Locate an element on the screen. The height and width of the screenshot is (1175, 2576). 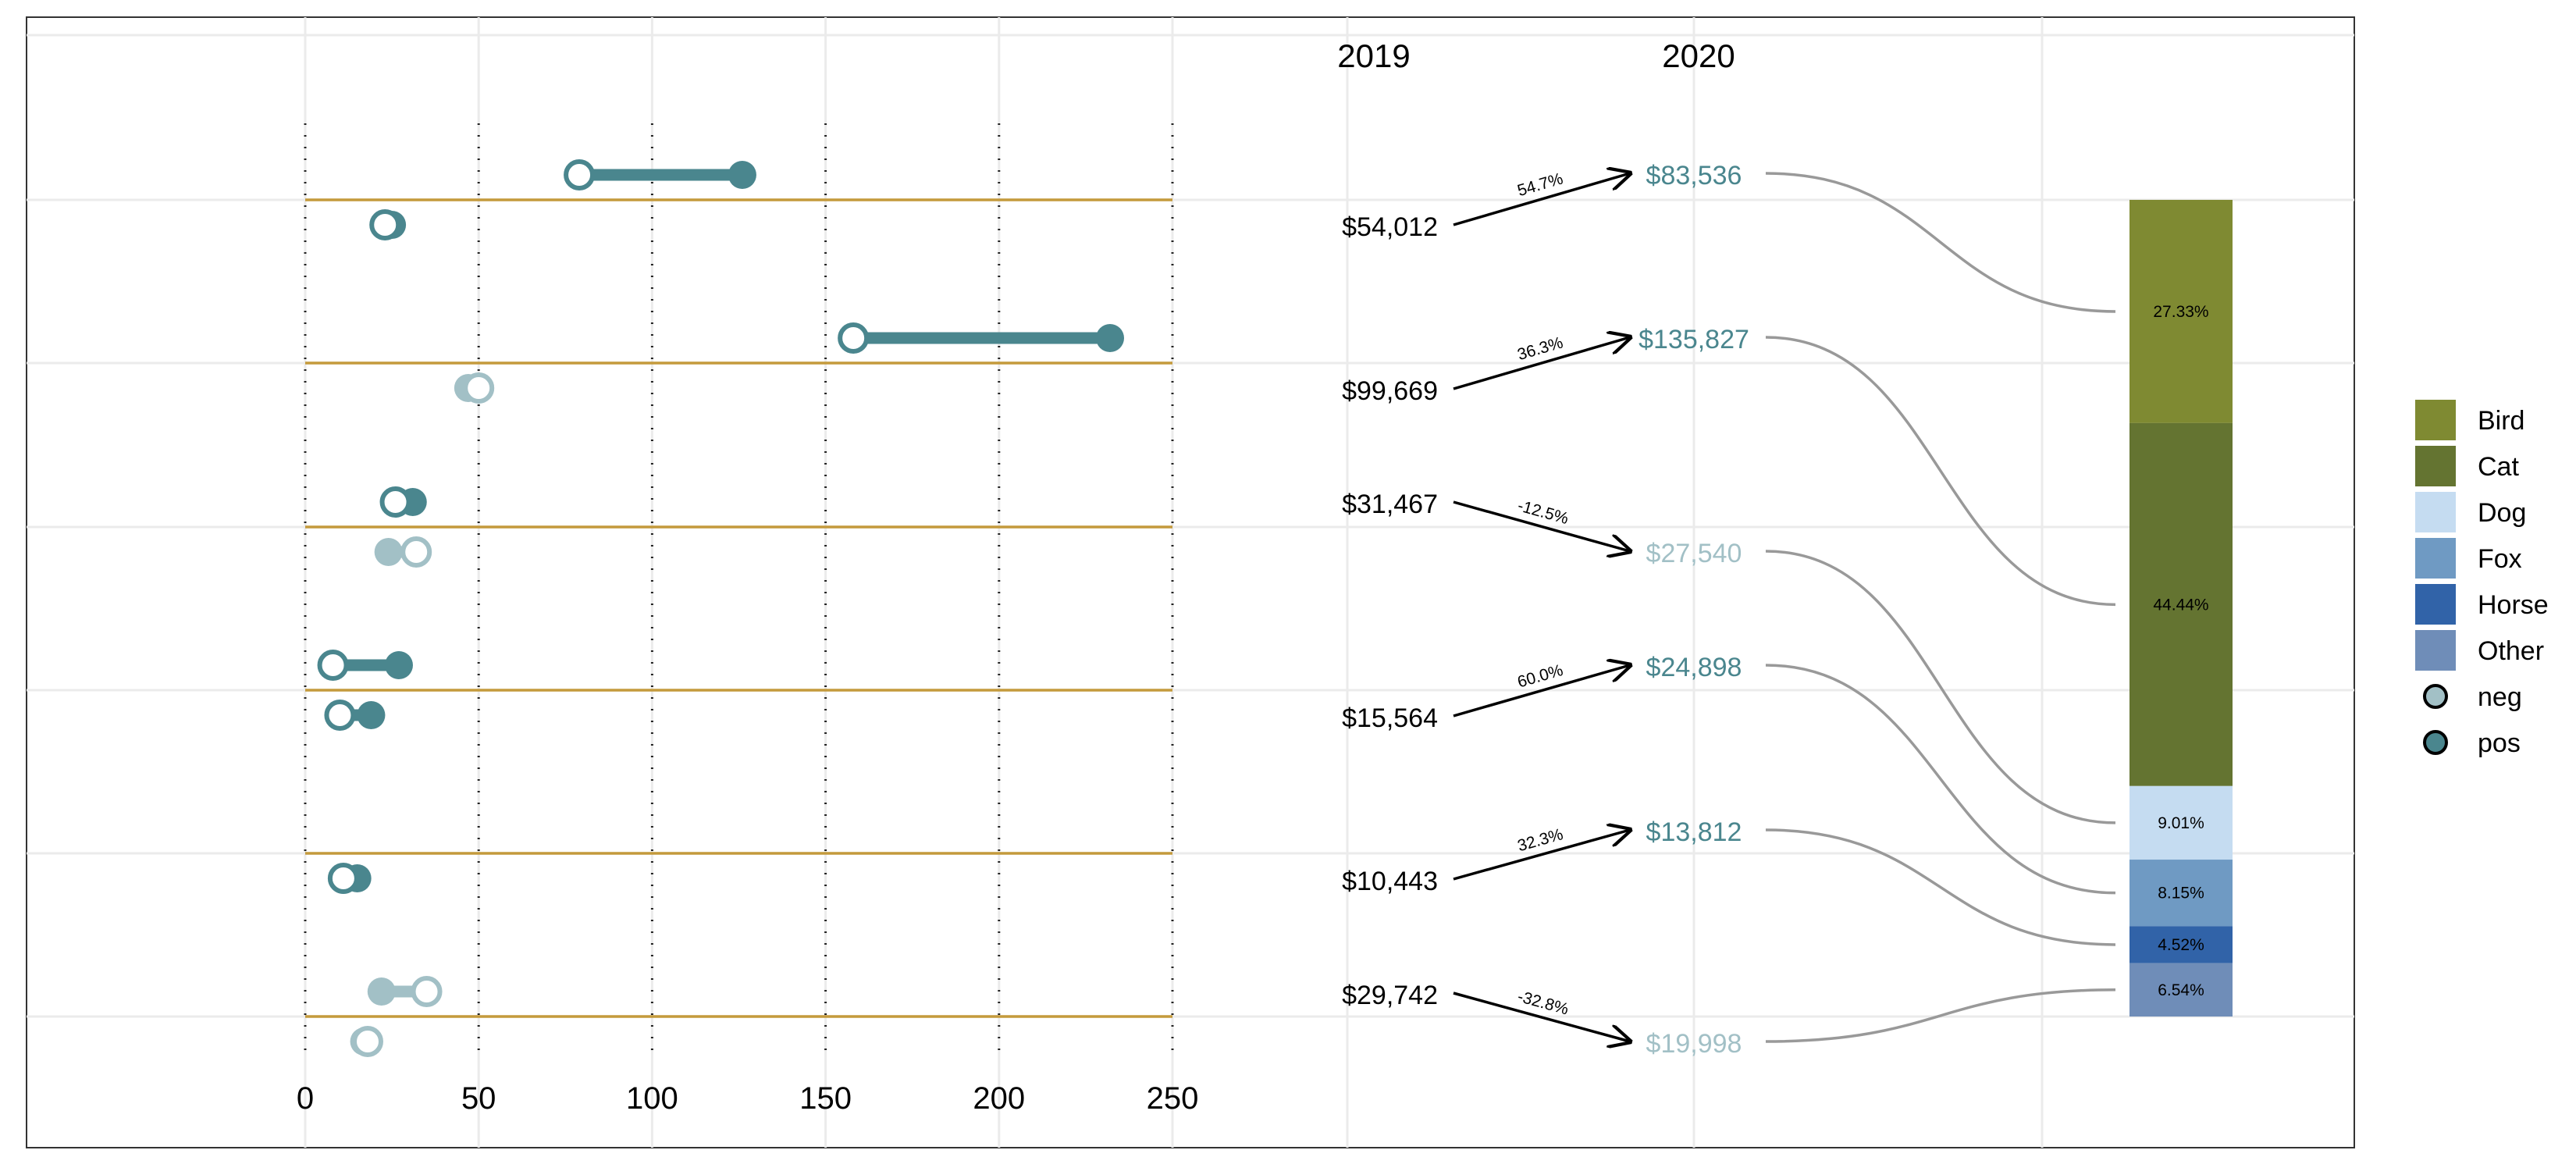
value-2020-row-6: $19,998 is located at coordinates (1694, 1044).